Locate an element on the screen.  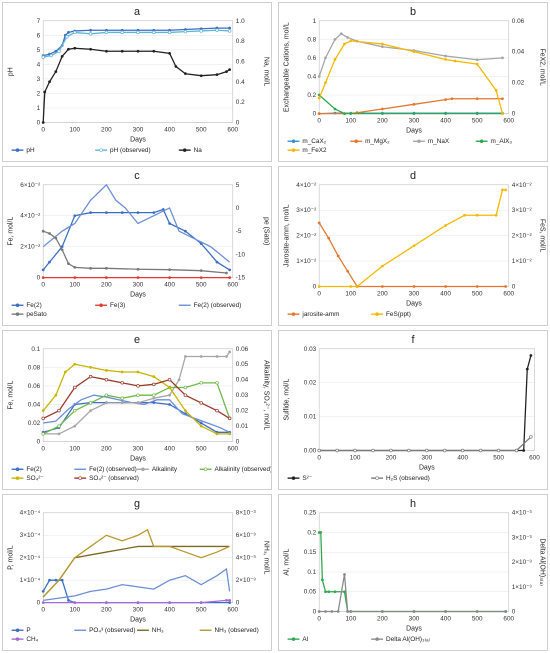
y-axis-label: Fe, mol/L is located at coordinates (11, 231).